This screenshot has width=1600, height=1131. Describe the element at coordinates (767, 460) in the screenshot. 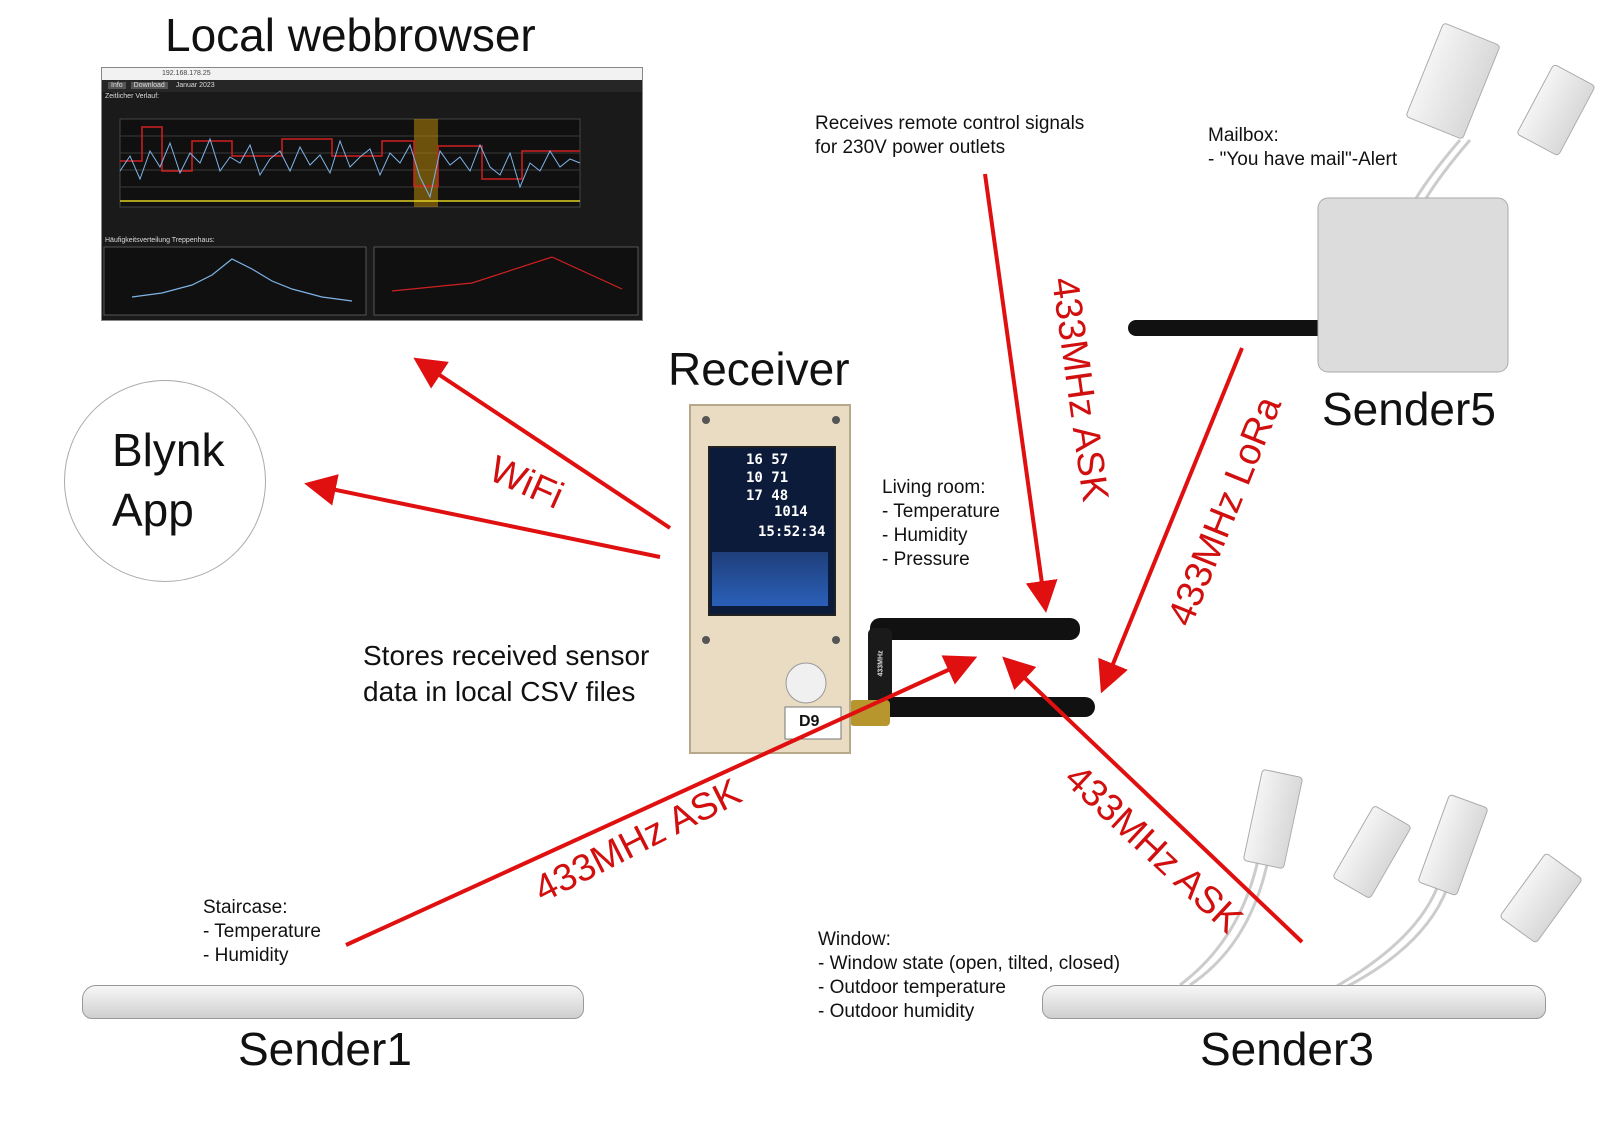

I see `lcd-line-1: 16 57` at that location.